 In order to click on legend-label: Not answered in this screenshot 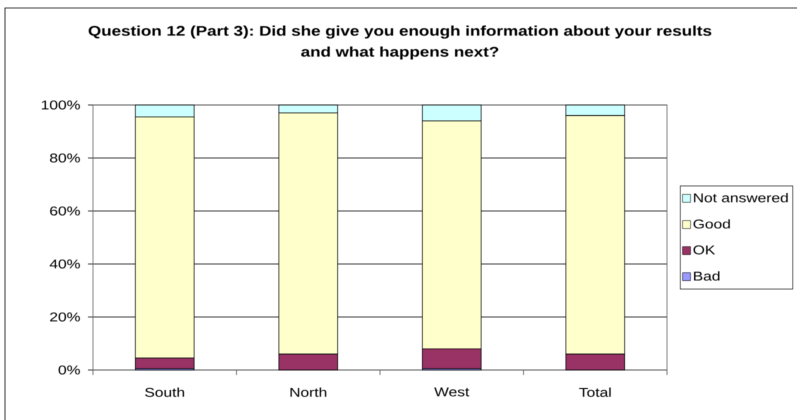, I will do `click(741, 197)`.